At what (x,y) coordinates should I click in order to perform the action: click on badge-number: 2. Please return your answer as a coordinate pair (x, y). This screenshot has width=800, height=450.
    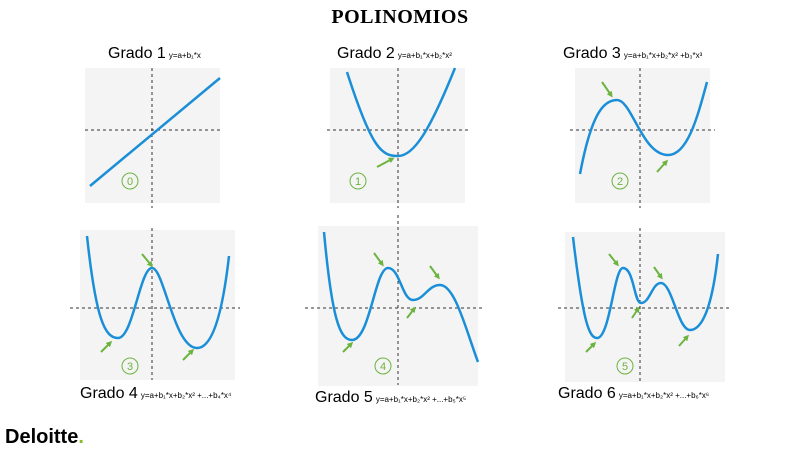
    Looking at the image, I should click on (620, 182).